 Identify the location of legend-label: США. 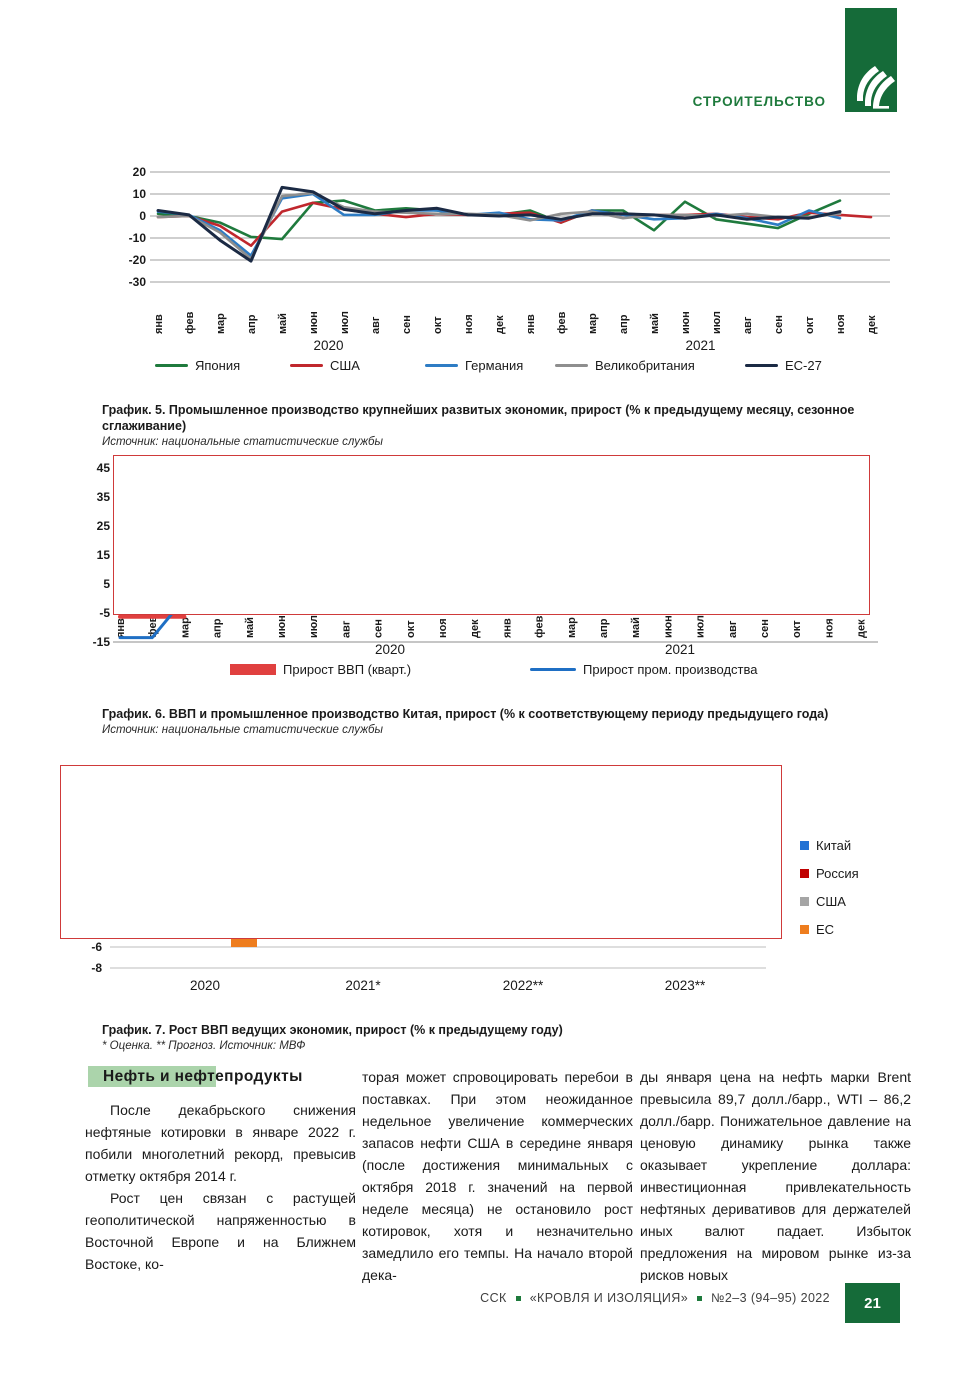
(345, 365).